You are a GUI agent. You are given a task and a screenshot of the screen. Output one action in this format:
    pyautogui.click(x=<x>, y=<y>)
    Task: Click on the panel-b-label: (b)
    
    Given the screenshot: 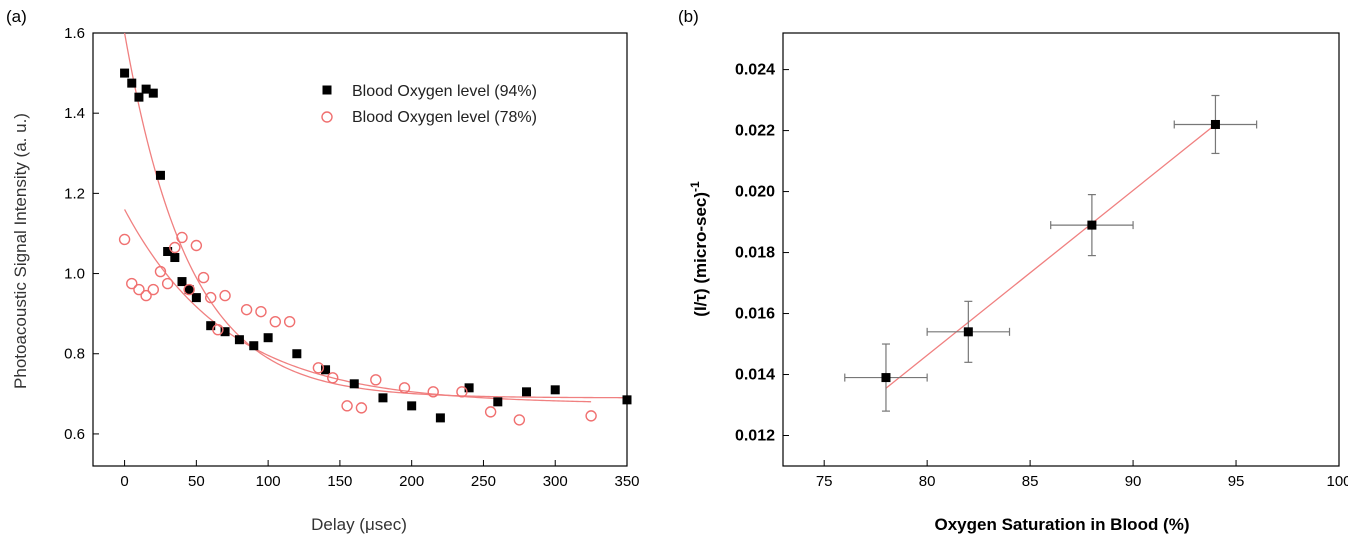 What is the action you would take?
    pyautogui.click(x=688, y=16)
    